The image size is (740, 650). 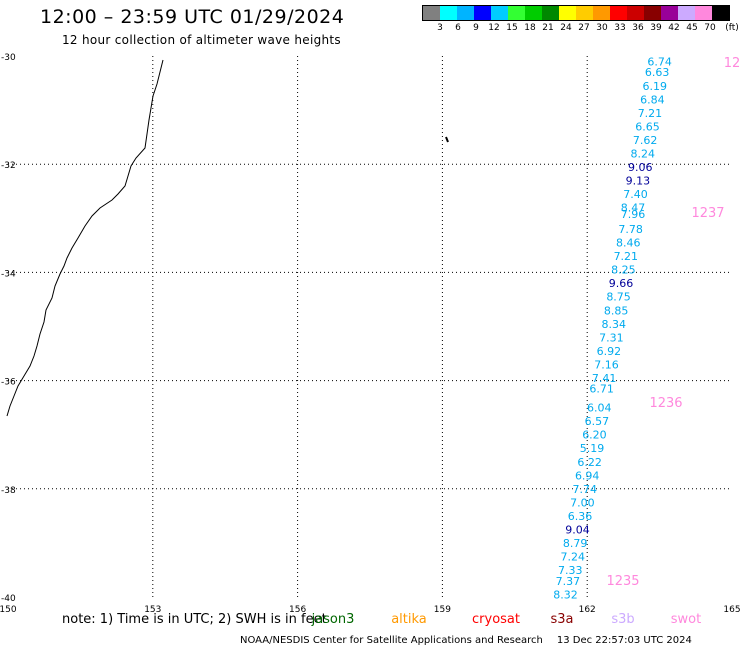 I want to click on legend-tick-label: 42, so click(x=674, y=28).